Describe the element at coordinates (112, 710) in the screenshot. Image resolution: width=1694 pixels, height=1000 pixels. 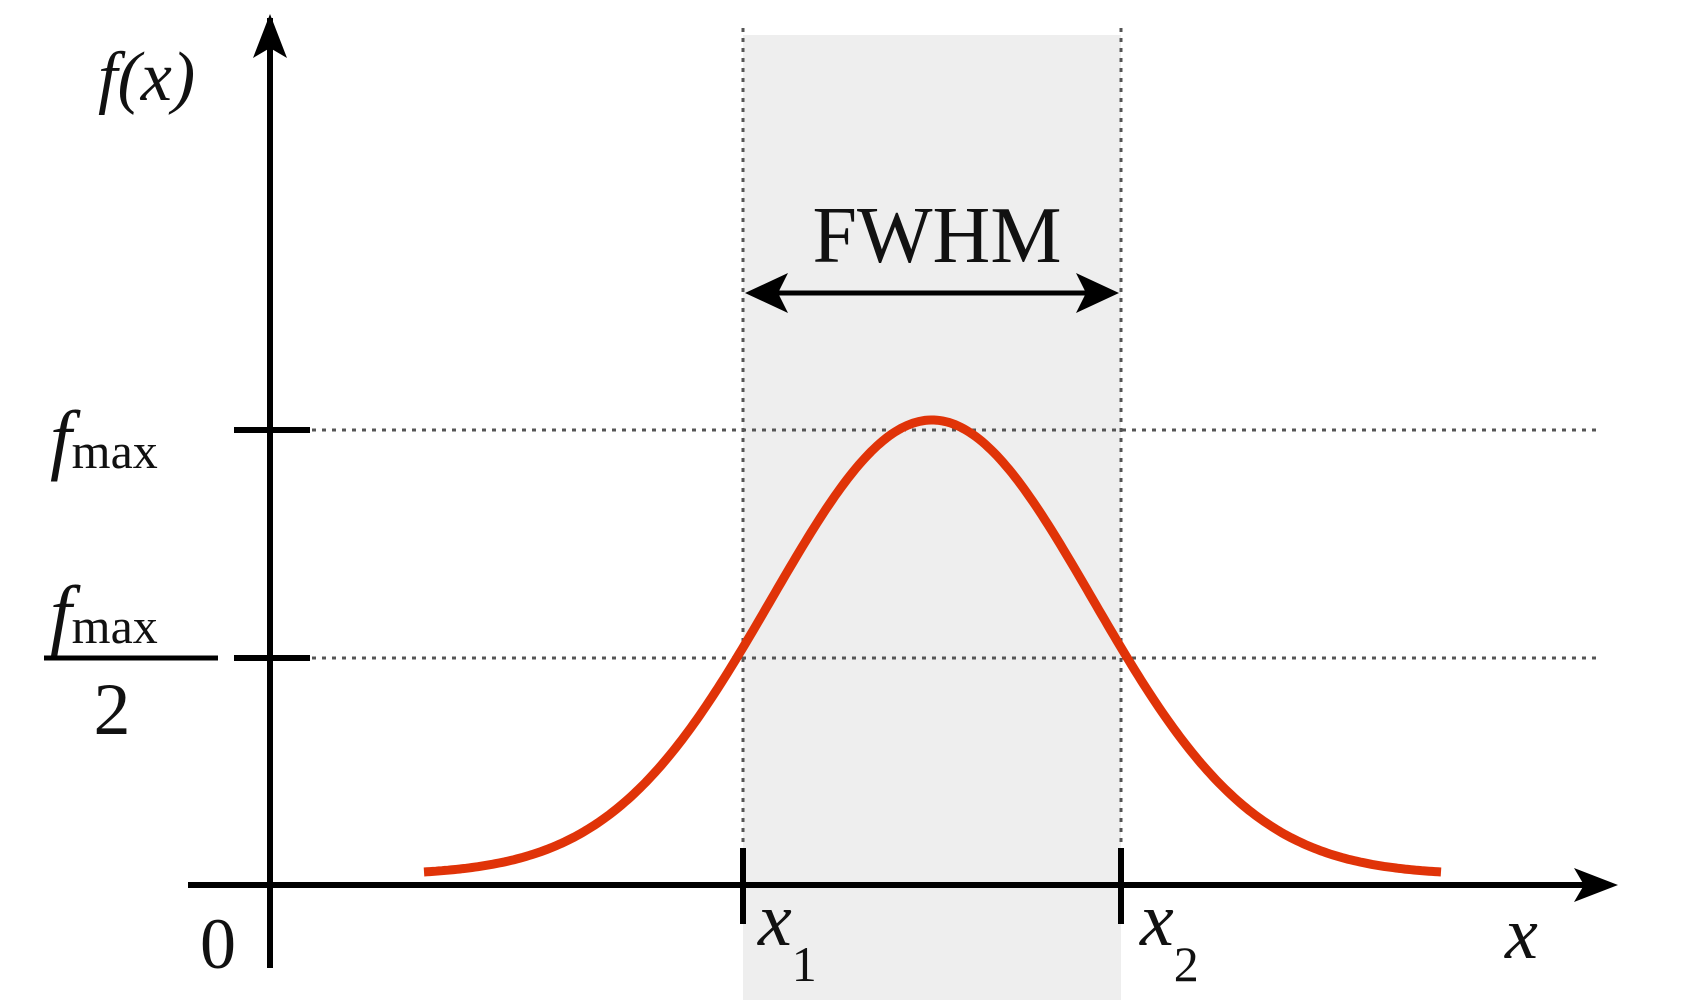
I see `half-max-denominator: 2` at that location.